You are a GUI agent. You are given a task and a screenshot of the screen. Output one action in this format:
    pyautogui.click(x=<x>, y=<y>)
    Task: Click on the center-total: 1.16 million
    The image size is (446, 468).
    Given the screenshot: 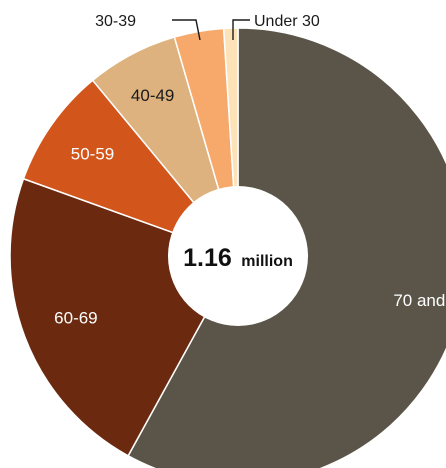 What is the action you would take?
    pyautogui.click(x=238, y=258)
    